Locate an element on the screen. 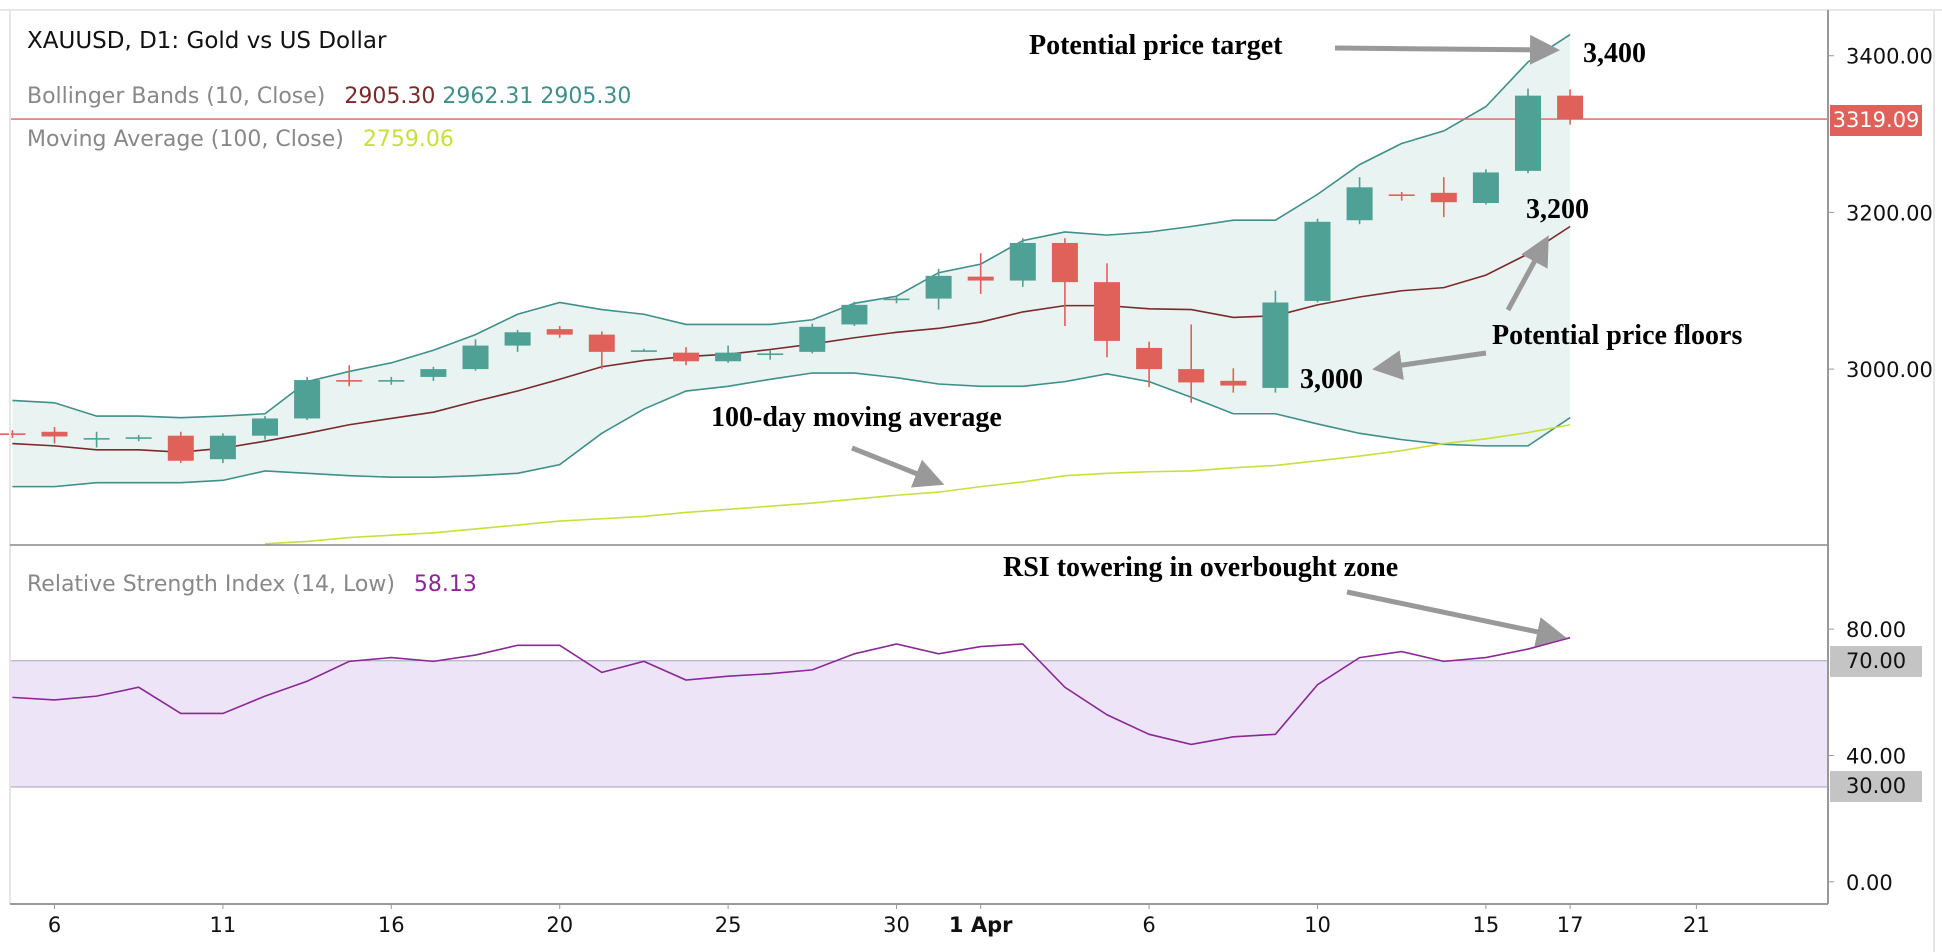 This screenshot has width=1942, height=952. rsi-value: 58.13 is located at coordinates (445, 584).